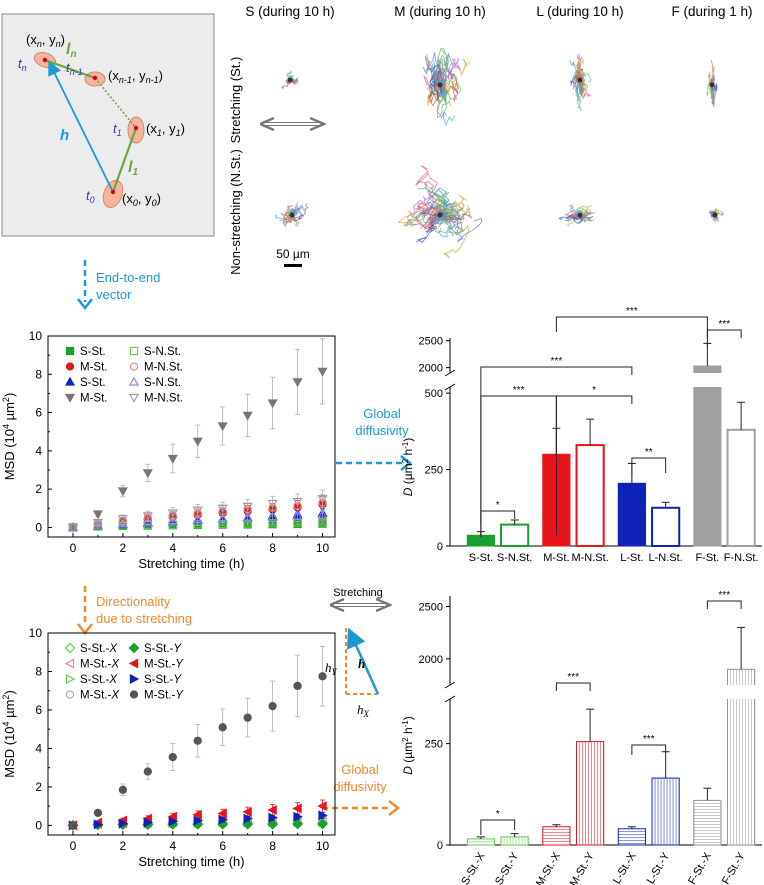 The width and height of the screenshot is (764, 885). I want to click on x-tick-label: F-St.-X, so click(700, 867).